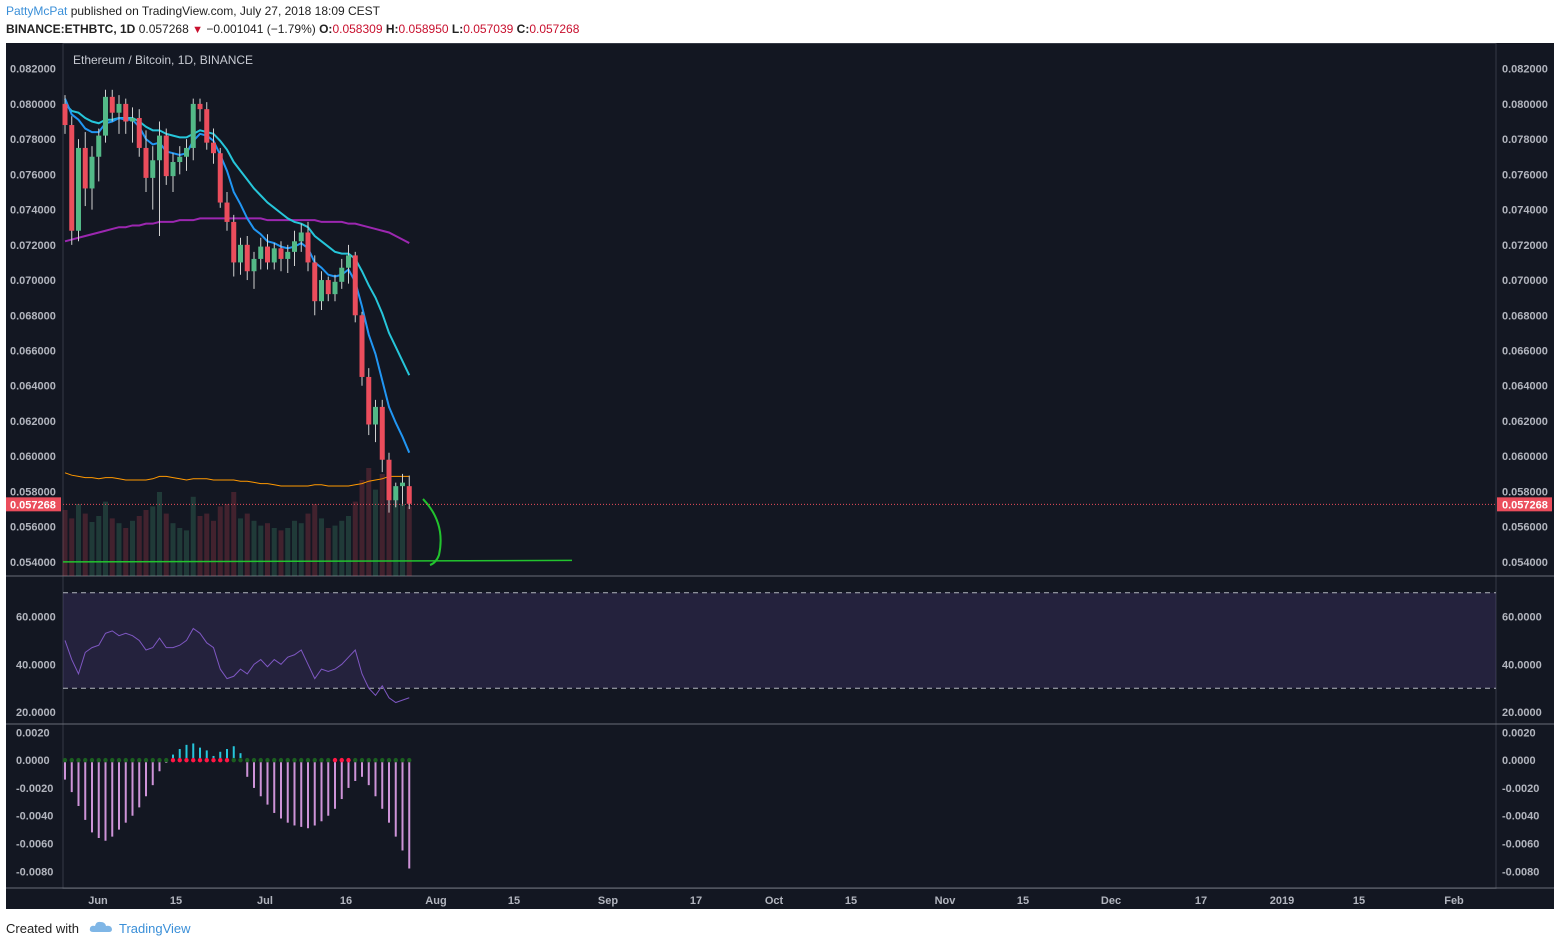 This screenshot has width=1560, height=946. What do you see at coordinates (237, 239) in the screenshot?
I see `ema-mid-line` at bounding box center [237, 239].